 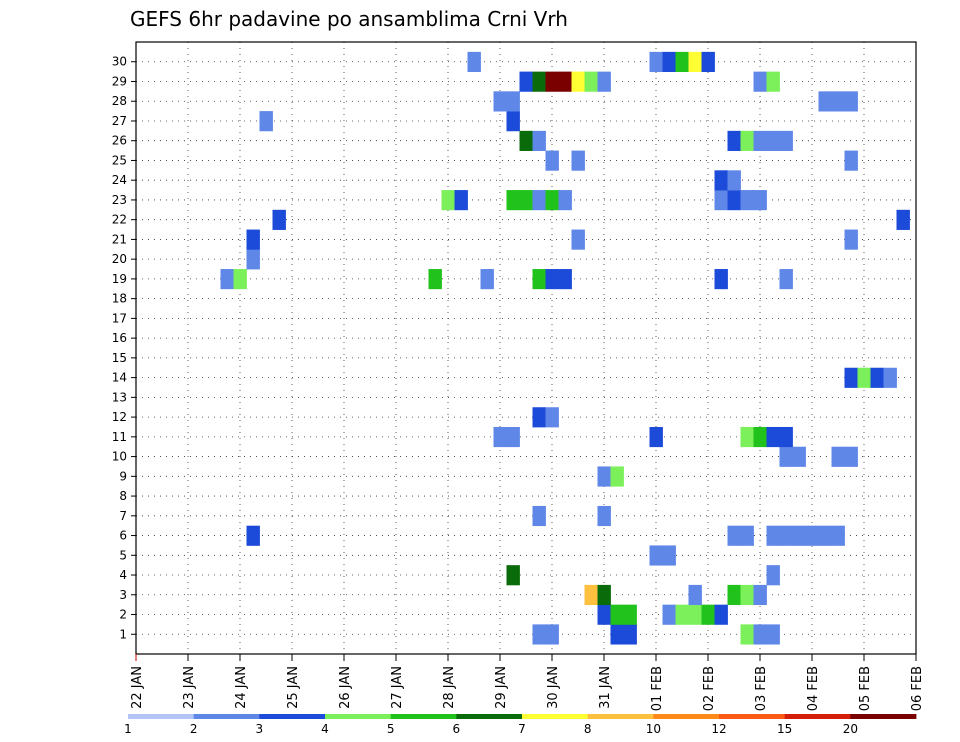 What do you see at coordinates (119, 299) in the screenshot?
I see `y-tick-label: 18` at bounding box center [119, 299].